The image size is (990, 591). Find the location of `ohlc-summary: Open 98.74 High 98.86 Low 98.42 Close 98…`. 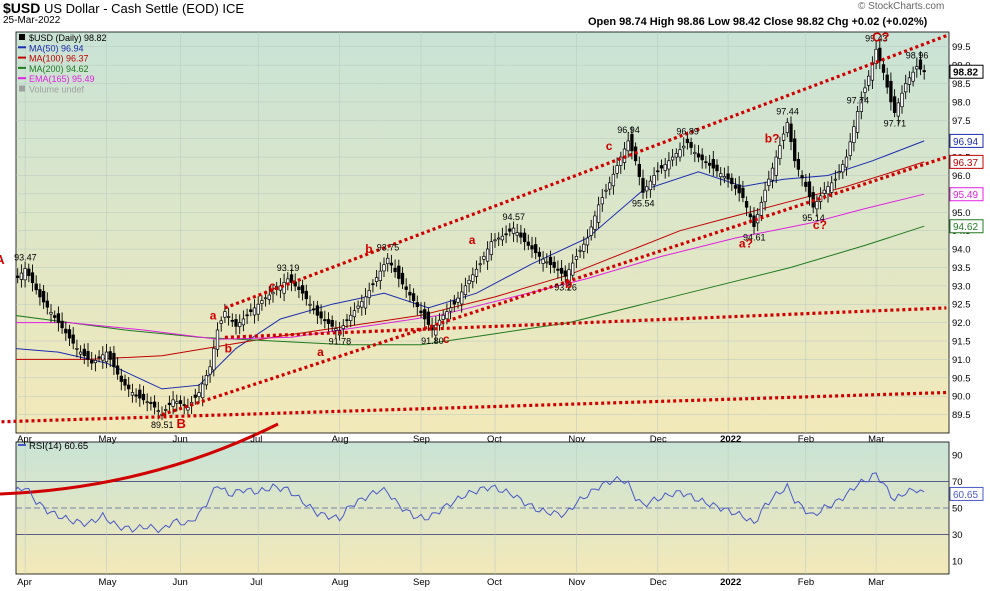

ohlc-summary: Open 98.74 High 98.86 Low 98.42 Close 98… is located at coordinates (758, 22).